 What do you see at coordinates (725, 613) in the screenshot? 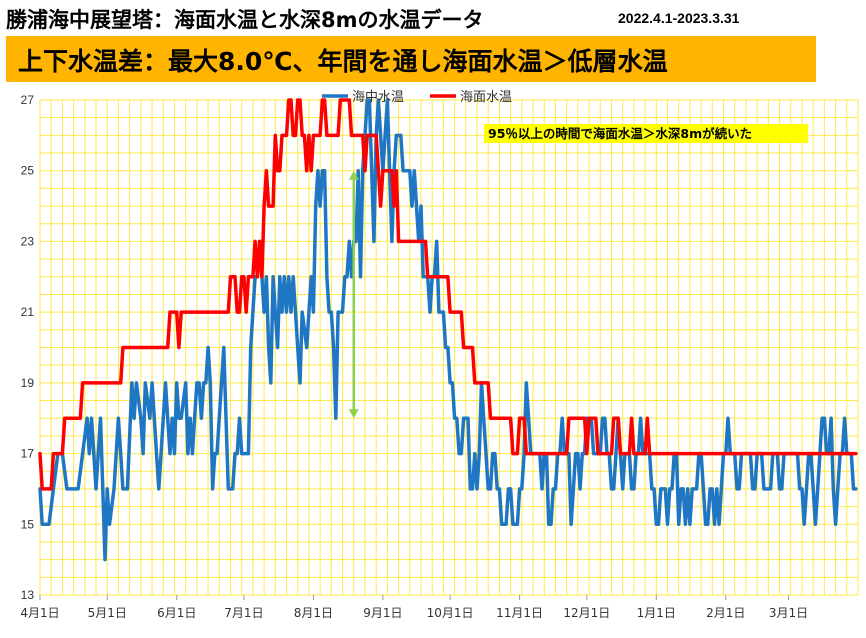
I see `x-tick-label: 2月1日` at bounding box center [725, 613].